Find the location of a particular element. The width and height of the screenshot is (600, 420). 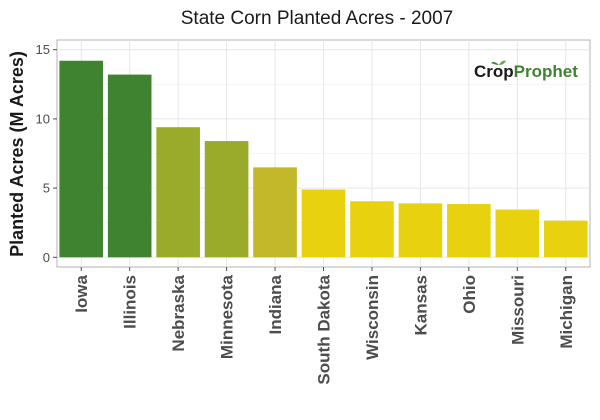

bar-iowa is located at coordinates (81, 159).